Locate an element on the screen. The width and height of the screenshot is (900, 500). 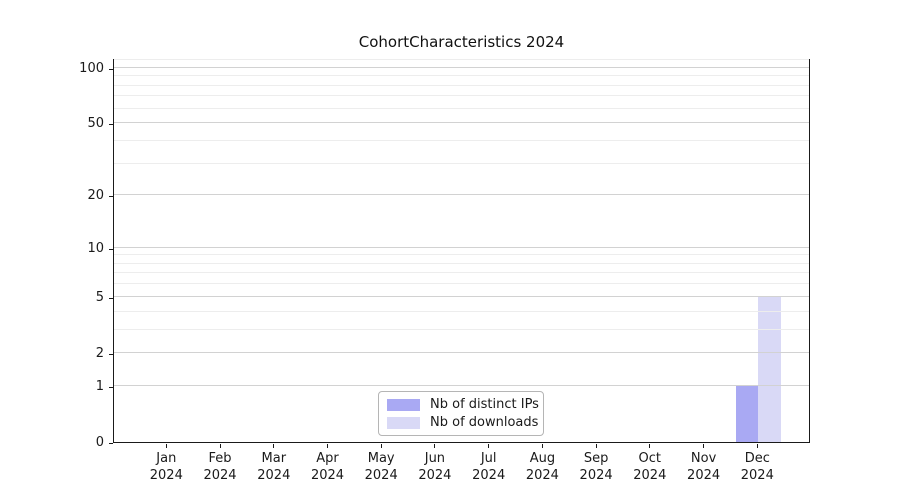
x-tick-label: Nov 2024 is located at coordinates (704, 467).